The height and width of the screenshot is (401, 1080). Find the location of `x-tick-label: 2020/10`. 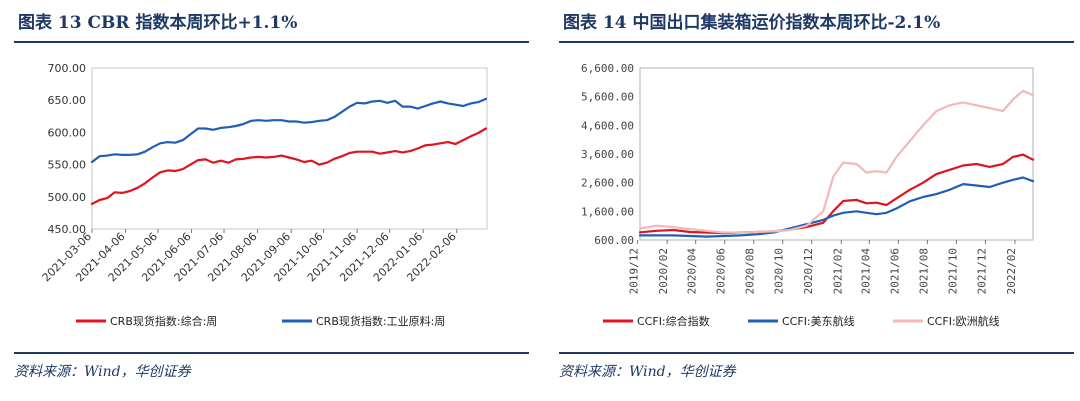

x-tick-label: 2020/10 is located at coordinates (779, 271).